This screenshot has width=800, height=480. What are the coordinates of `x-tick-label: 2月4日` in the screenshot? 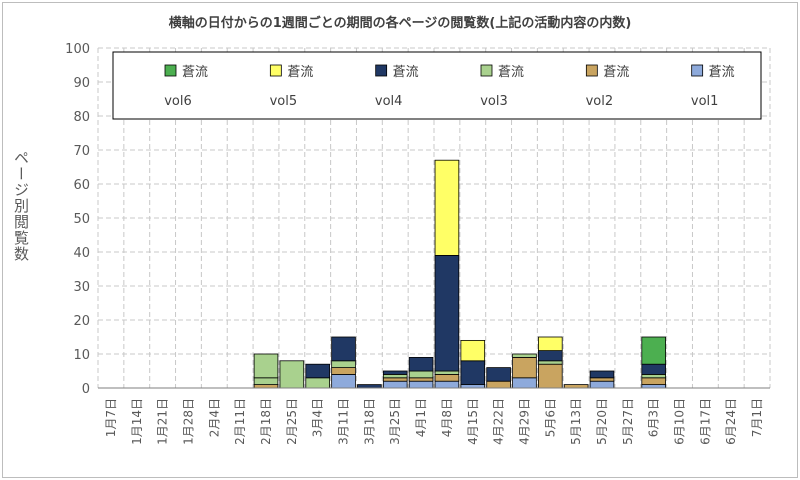 It's located at (214, 417).